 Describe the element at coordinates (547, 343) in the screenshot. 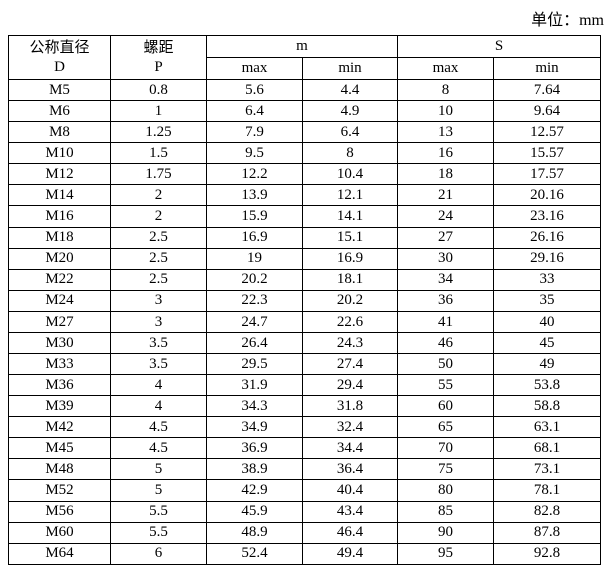

I see `cell-s-min: 45` at that location.